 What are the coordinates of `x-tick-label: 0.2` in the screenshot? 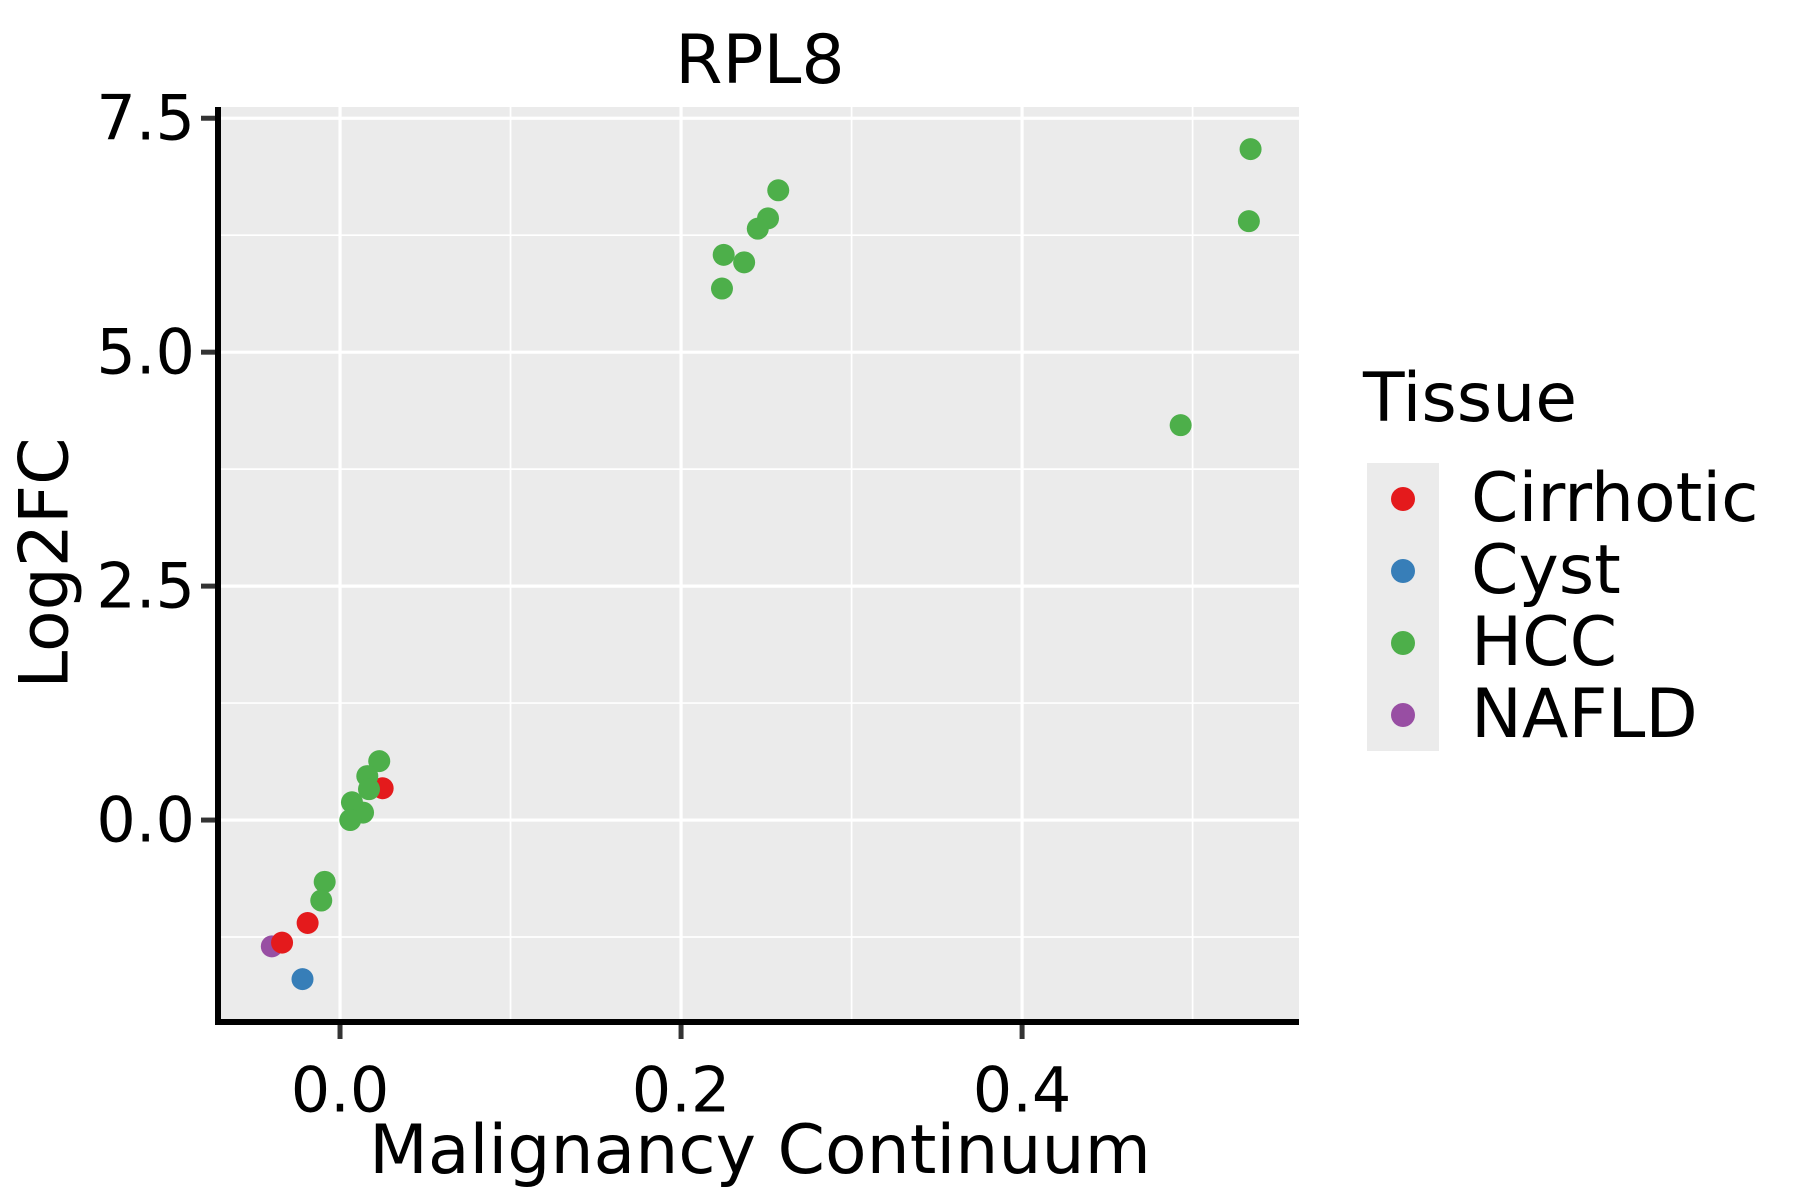 It's located at (681, 1089).